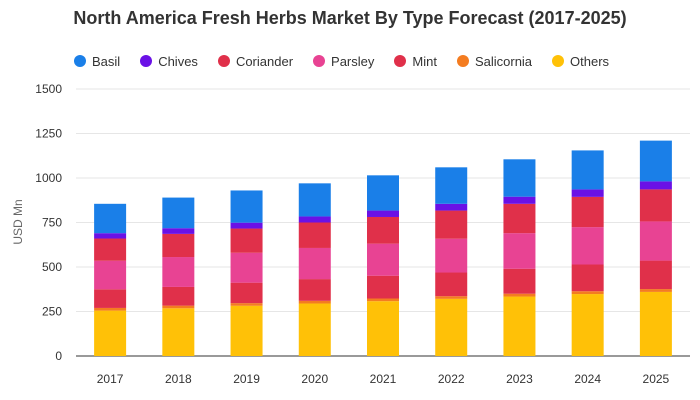  I want to click on bar-mint-2019, so click(246, 293).